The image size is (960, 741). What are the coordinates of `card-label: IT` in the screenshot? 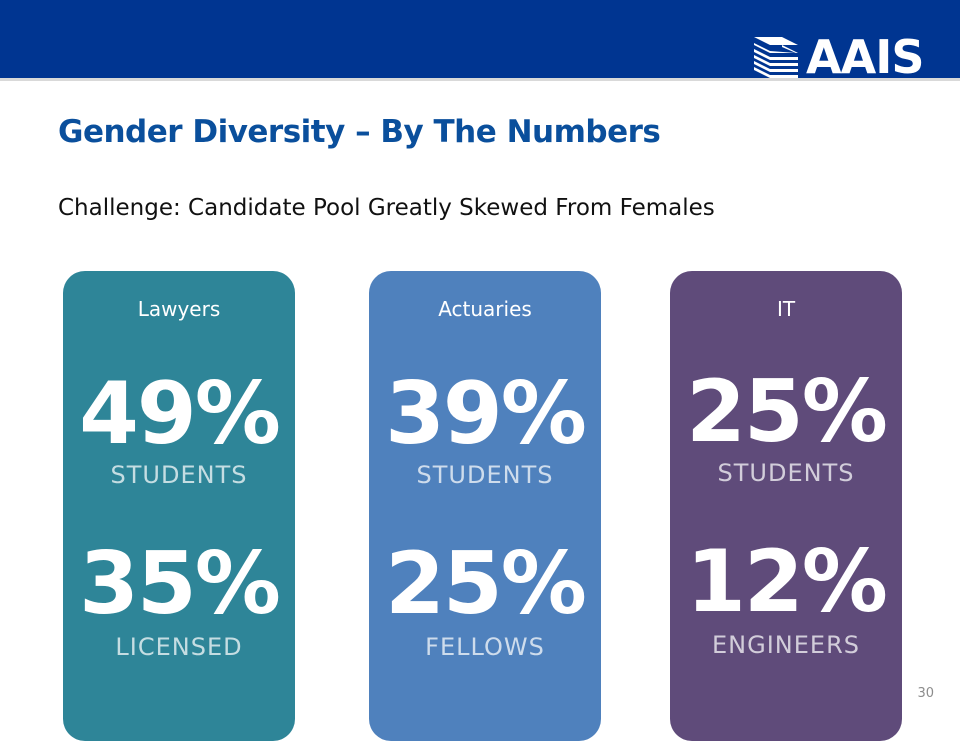 It's located at (786, 309).